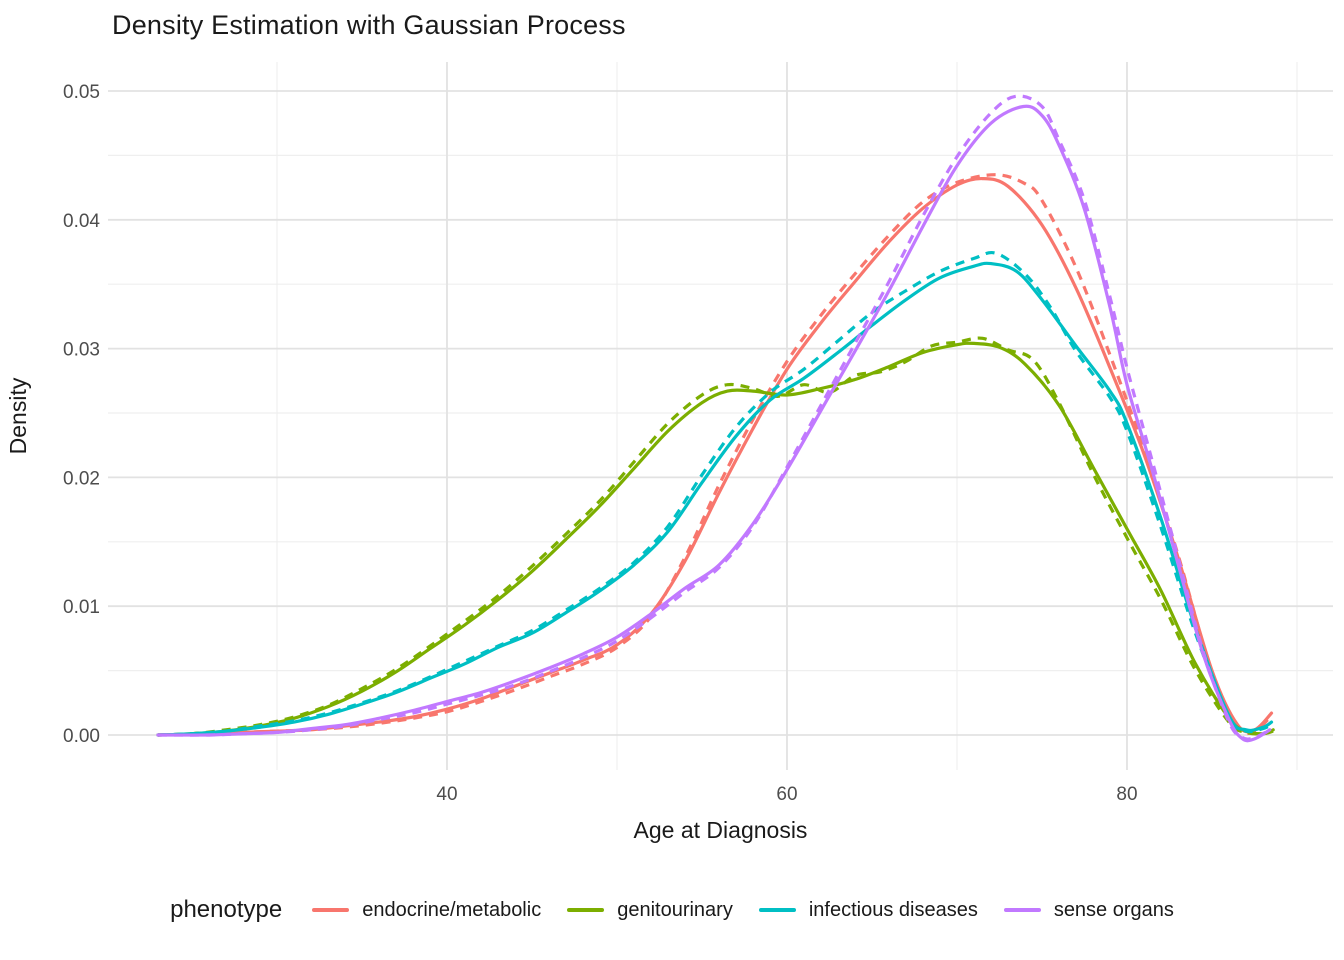 The height and width of the screenshot is (960, 1344). I want to click on y-tick-label: 0.03, so click(81, 350).